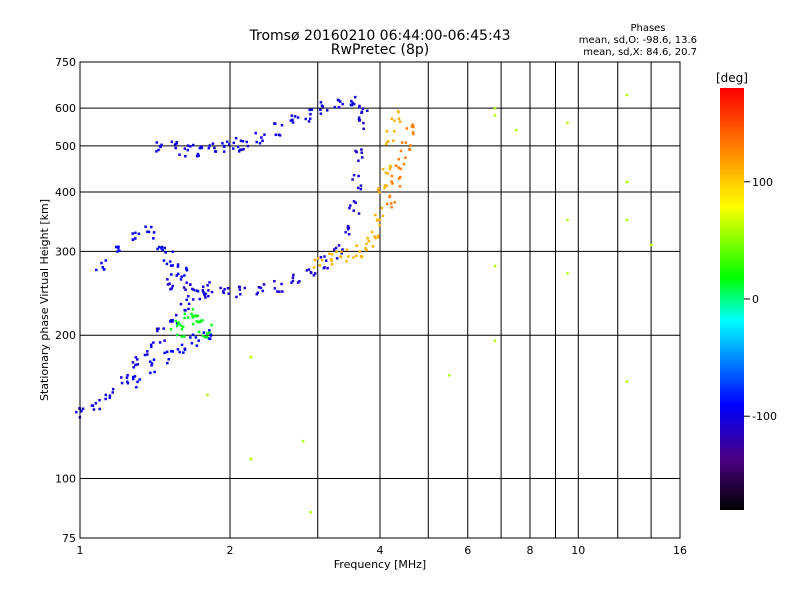 The height and width of the screenshot is (600, 800). Describe the element at coordinates (380, 550) in the screenshot. I see `x-tick-label: 4` at that location.